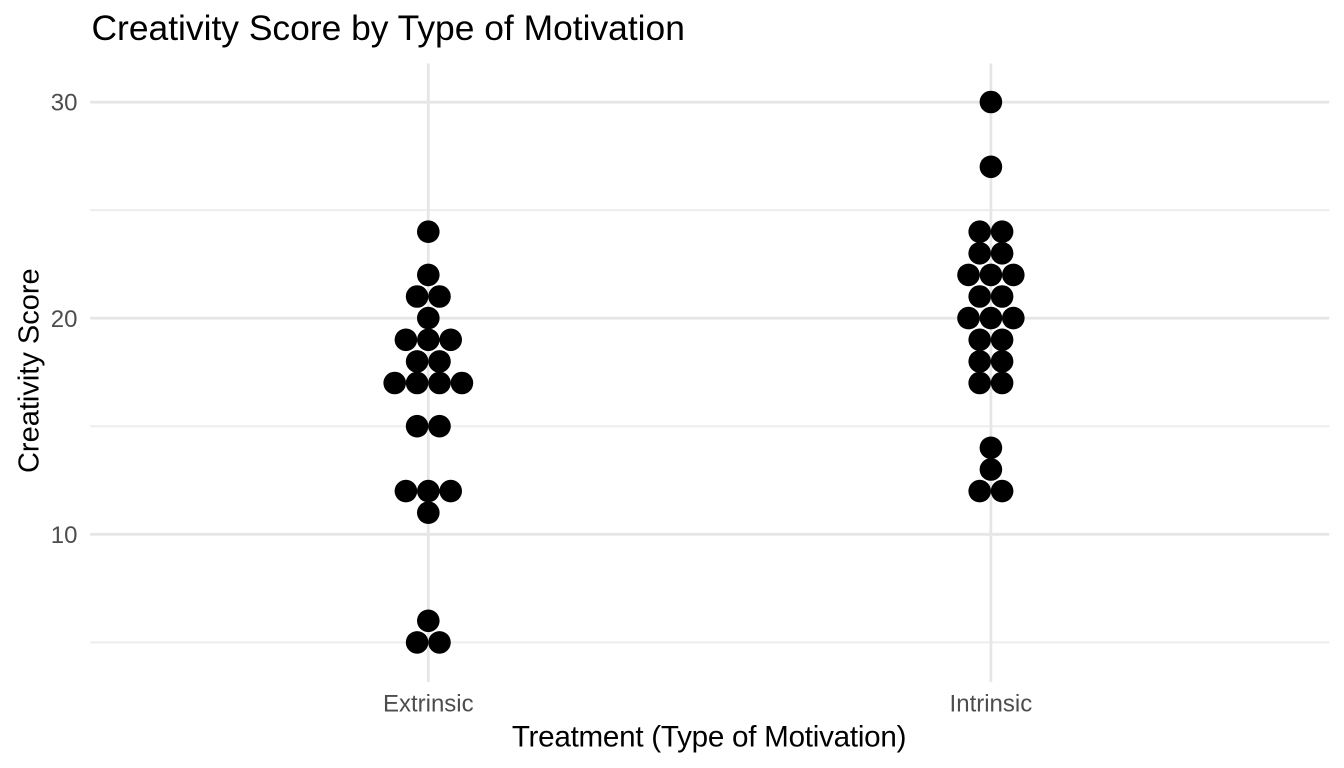 The image size is (1344, 768). Describe the element at coordinates (991, 703) in the screenshot. I see `svg-text: Intrinsic` at that location.